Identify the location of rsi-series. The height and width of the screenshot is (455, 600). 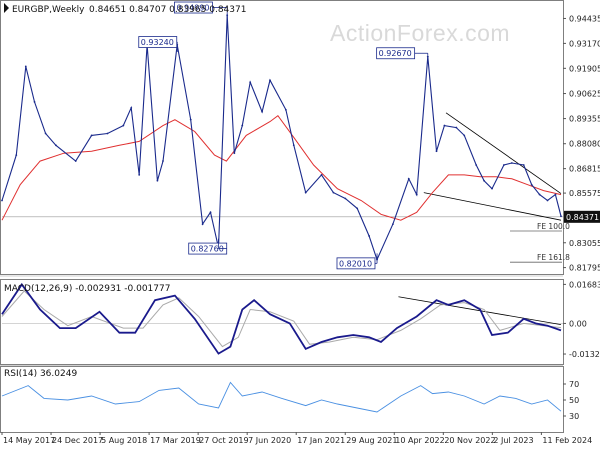
(281, 397).